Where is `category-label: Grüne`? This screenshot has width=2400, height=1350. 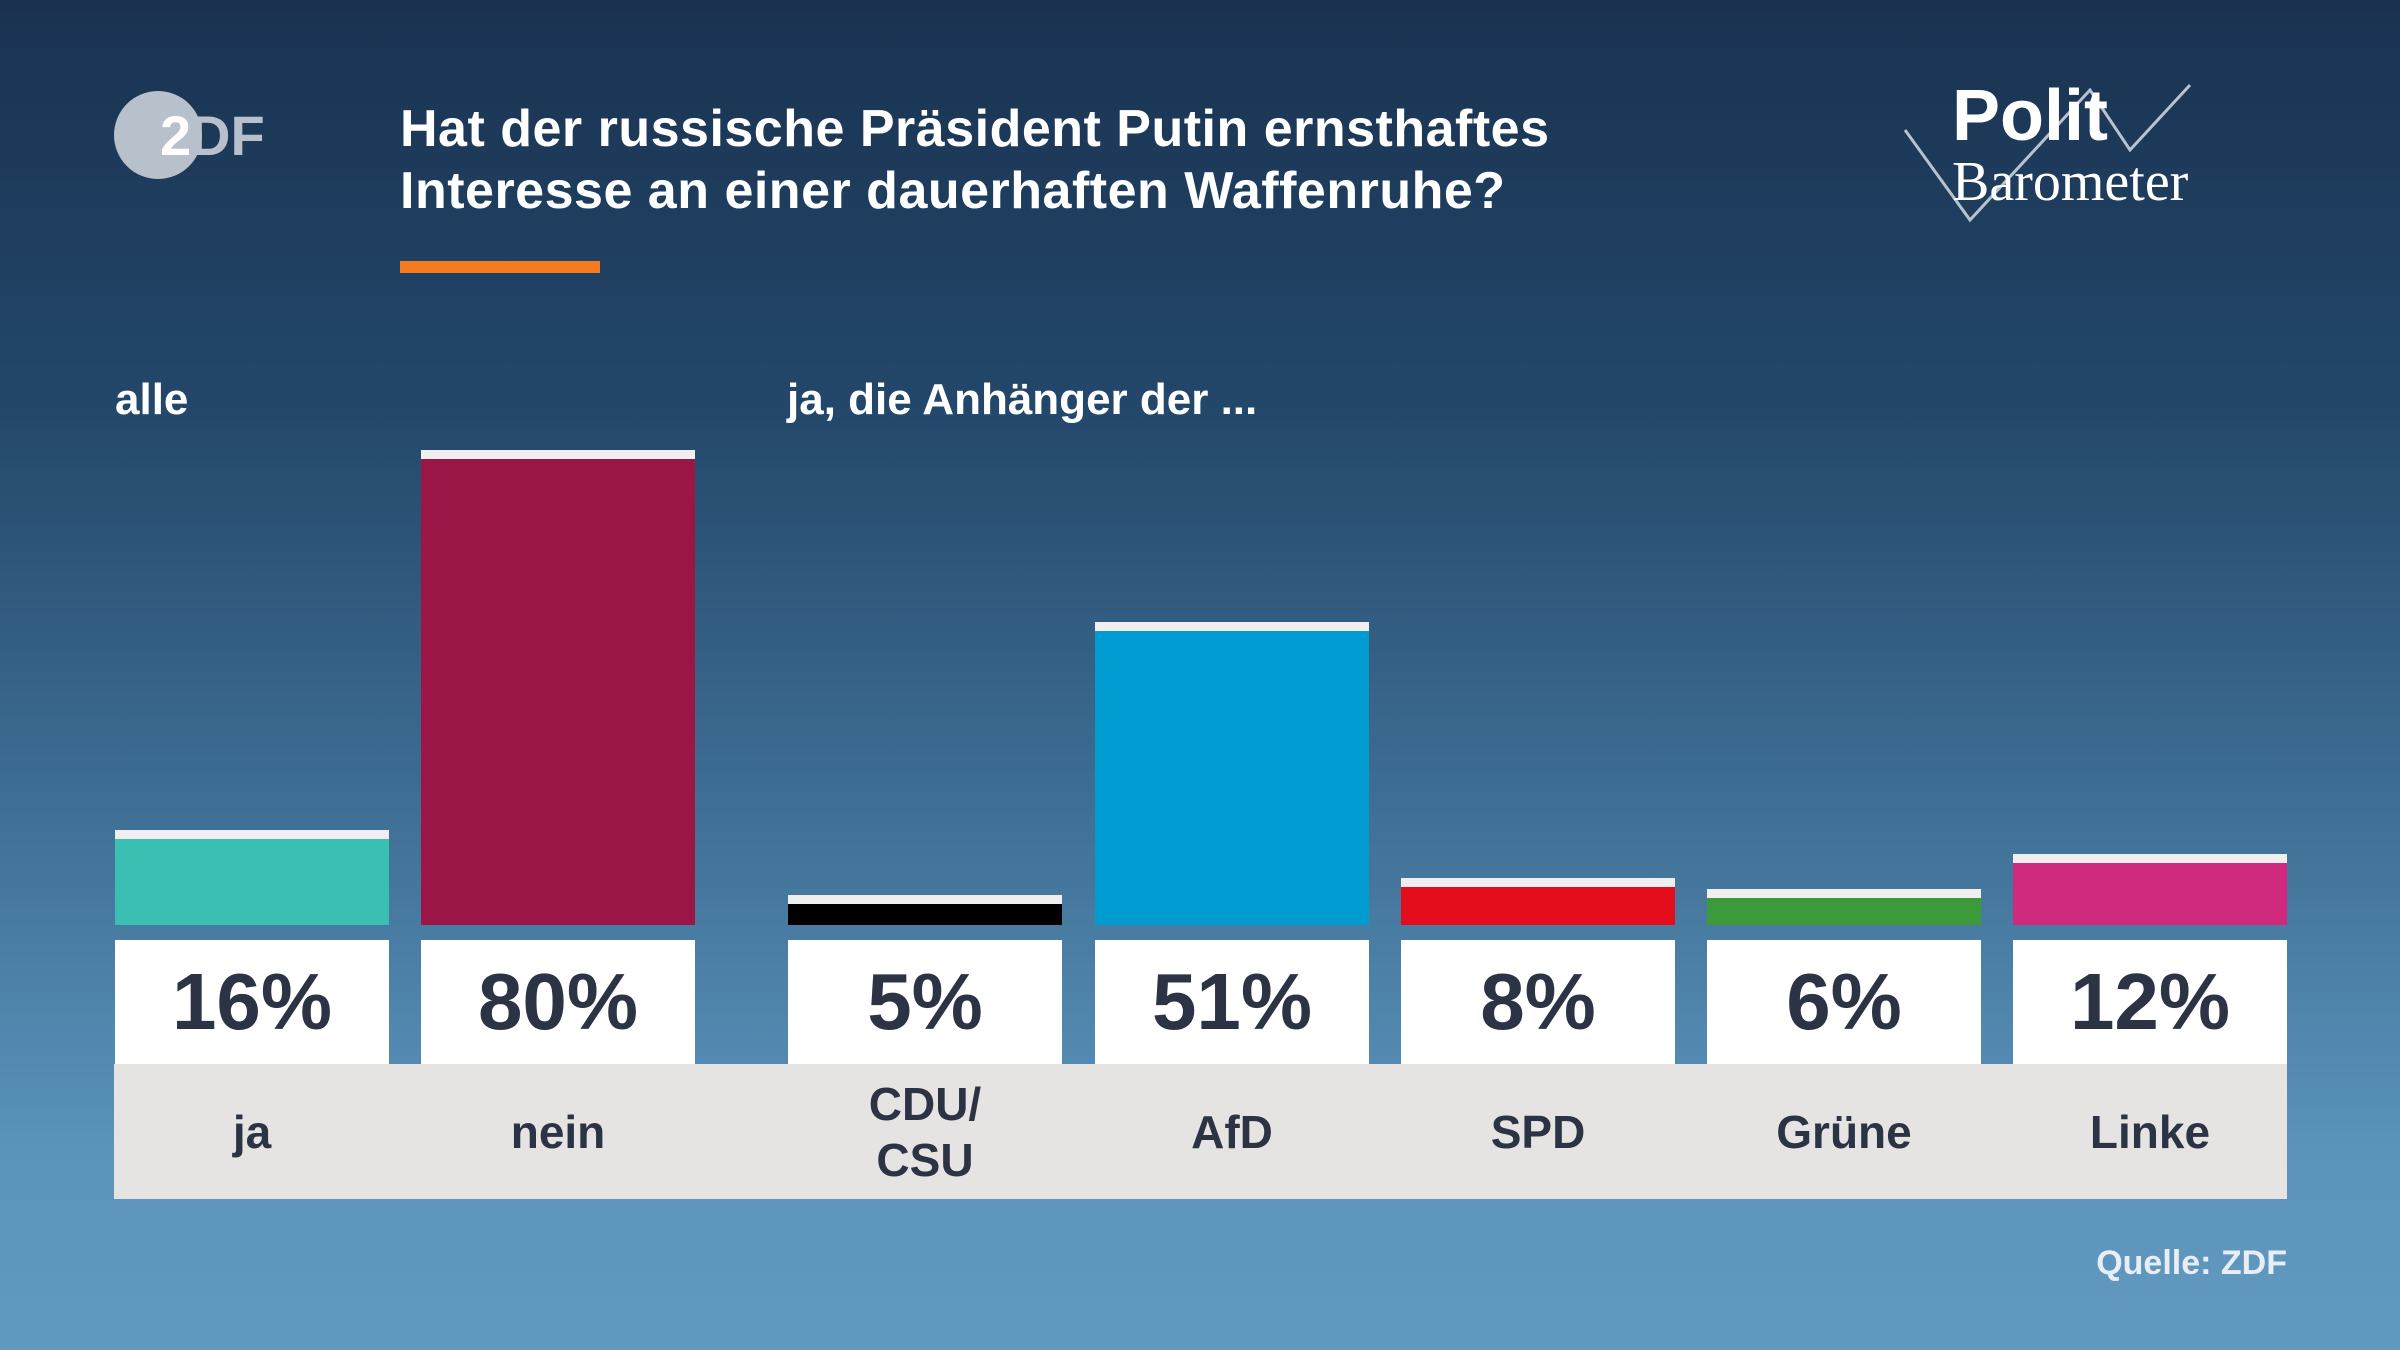 category-label: Grüne is located at coordinates (1844, 1131).